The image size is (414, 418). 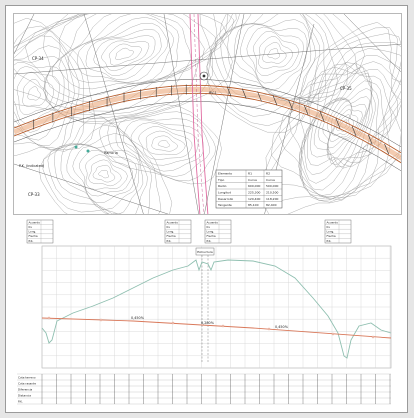 What do you see at coordinates (225, 174) in the screenshot?
I see `table-cell-key: Elemento` at bounding box center [225, 174].